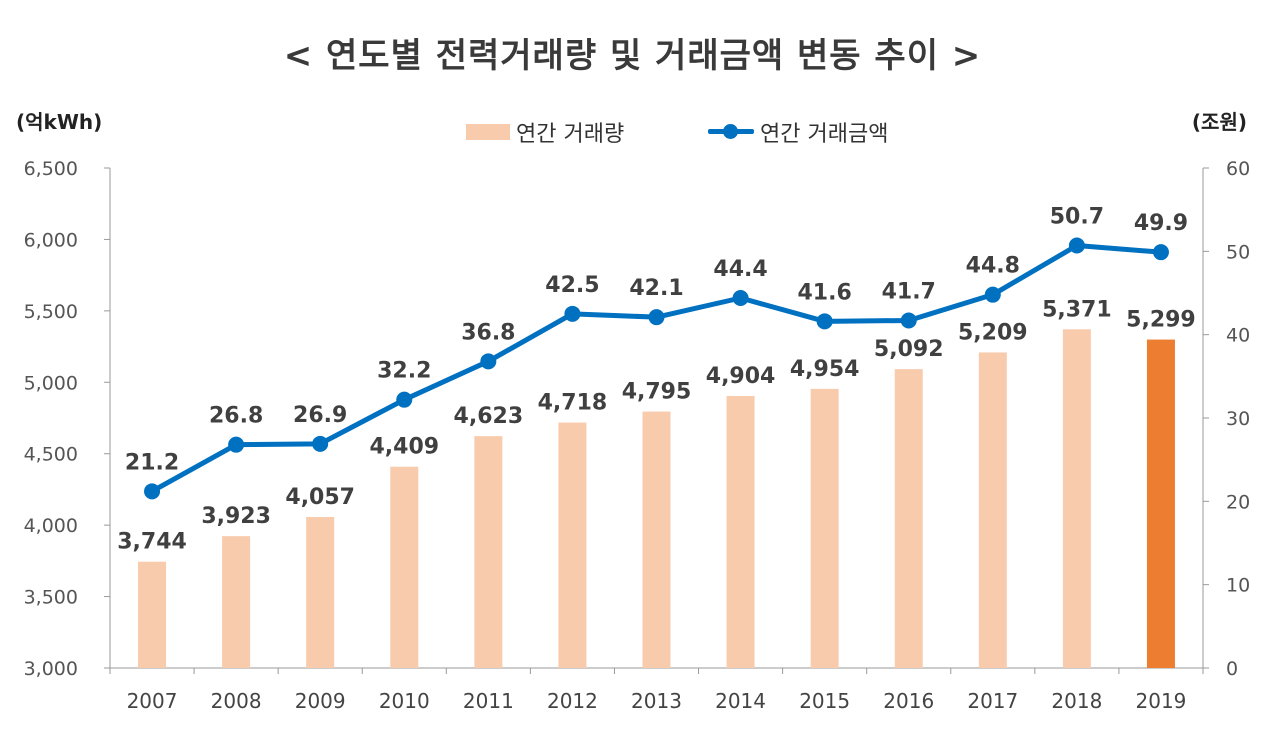 This screenshot has height=729, width=1265. What do you see at coordinates (320, 701) in the screenshot?
I see `x-tick-label: 2009` at bounding box center [320, 701].